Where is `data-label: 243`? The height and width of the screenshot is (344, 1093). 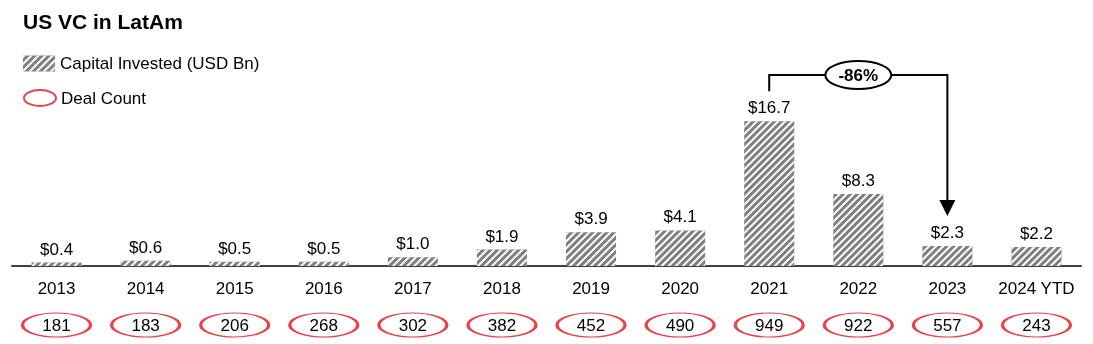 data-label: 243 is located at coordinates (1036, 325).